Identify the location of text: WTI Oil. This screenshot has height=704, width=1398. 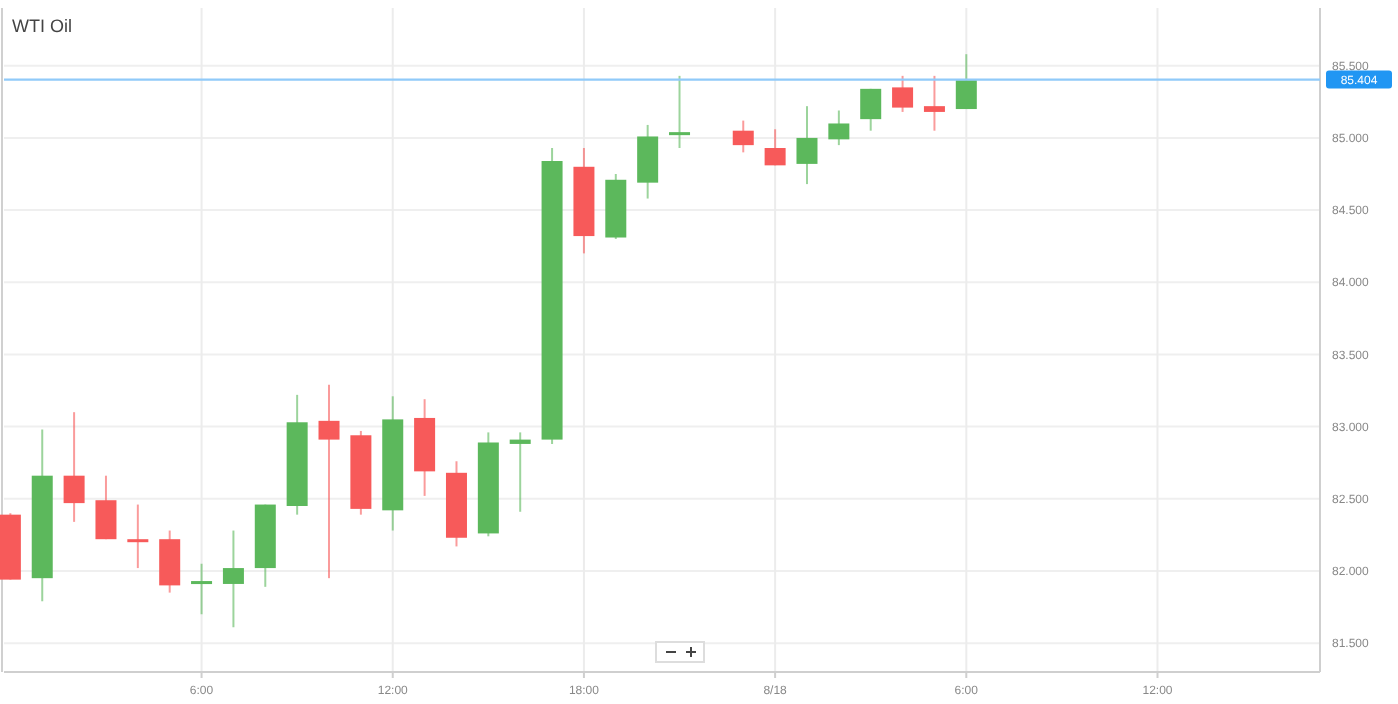
(42, 26).